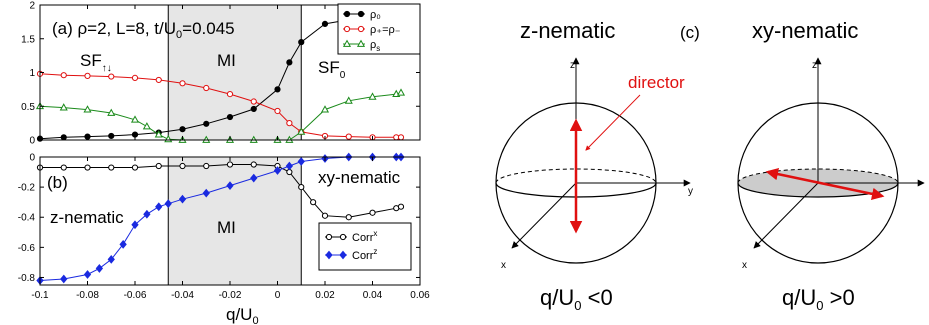 Image resolution: width=929 pixels, height=325 pixels. I want to click on x-tick-label: -0.06, so click(135, 295).